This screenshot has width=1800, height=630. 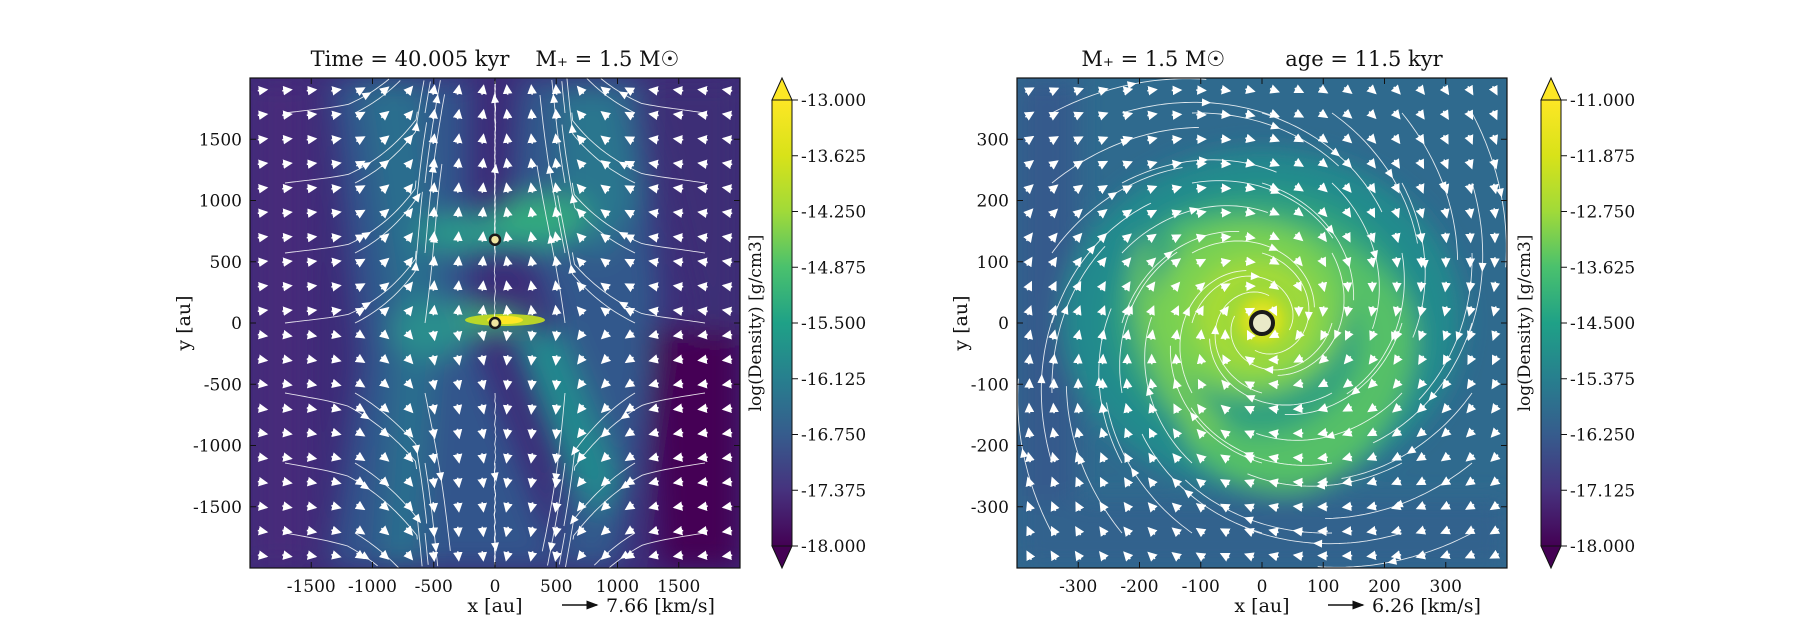 I want to click on sink-particle, so click(x=495, y=323).